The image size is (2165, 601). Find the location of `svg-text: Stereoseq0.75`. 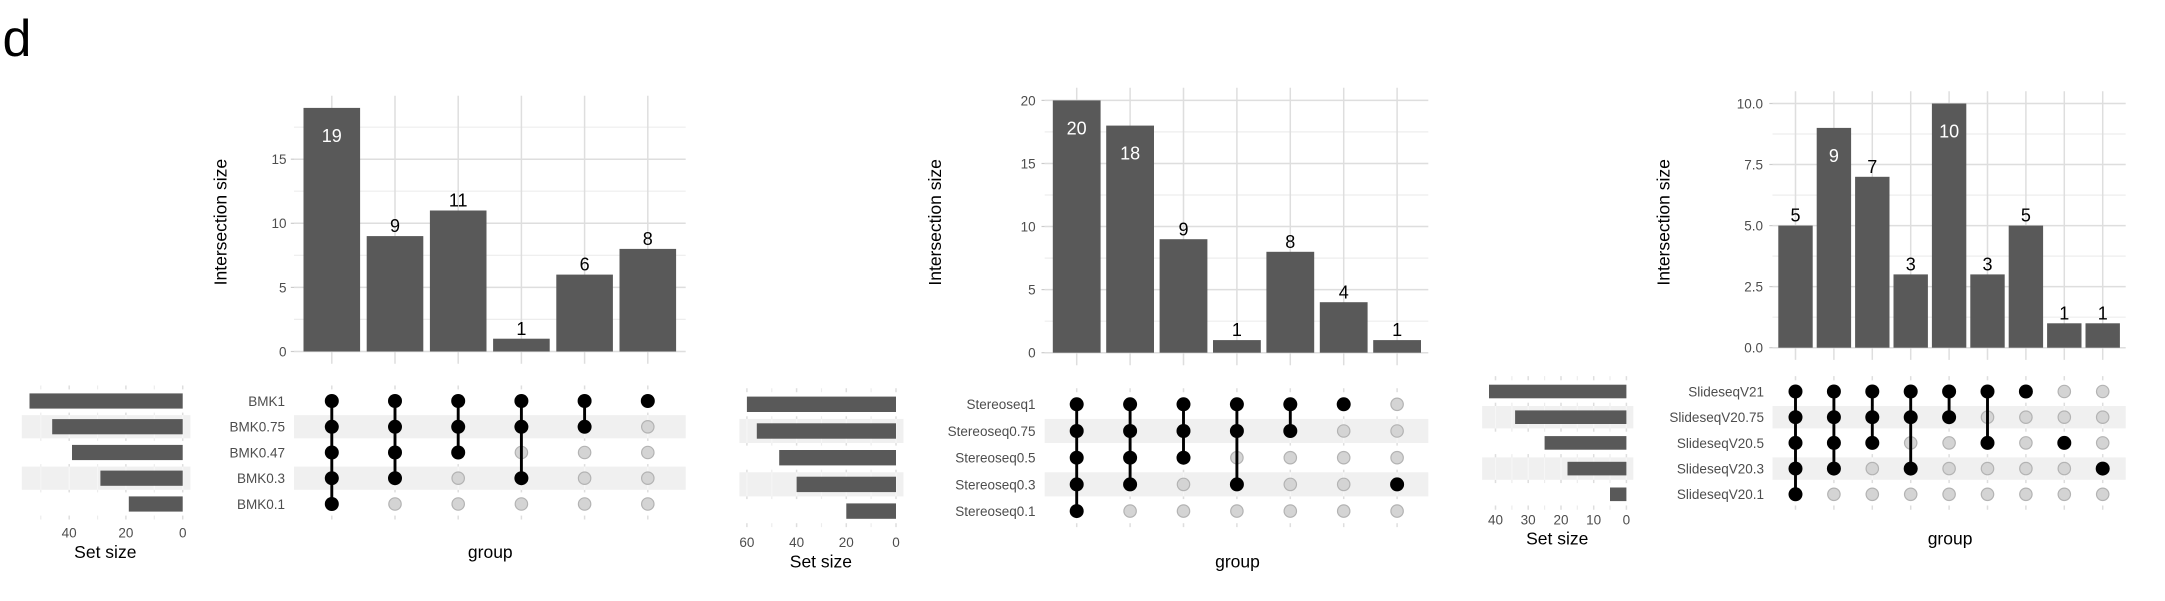

svg-text: Stereoseq0.75 is located at coordinates (992, 431).